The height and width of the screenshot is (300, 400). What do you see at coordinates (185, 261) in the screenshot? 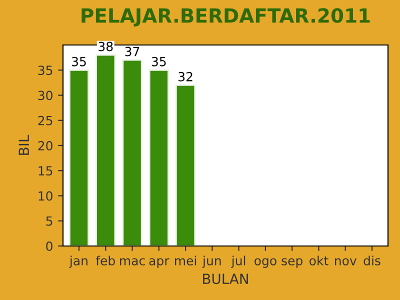
I see `x-tick-label: mei` at bounding box center [185, 261].